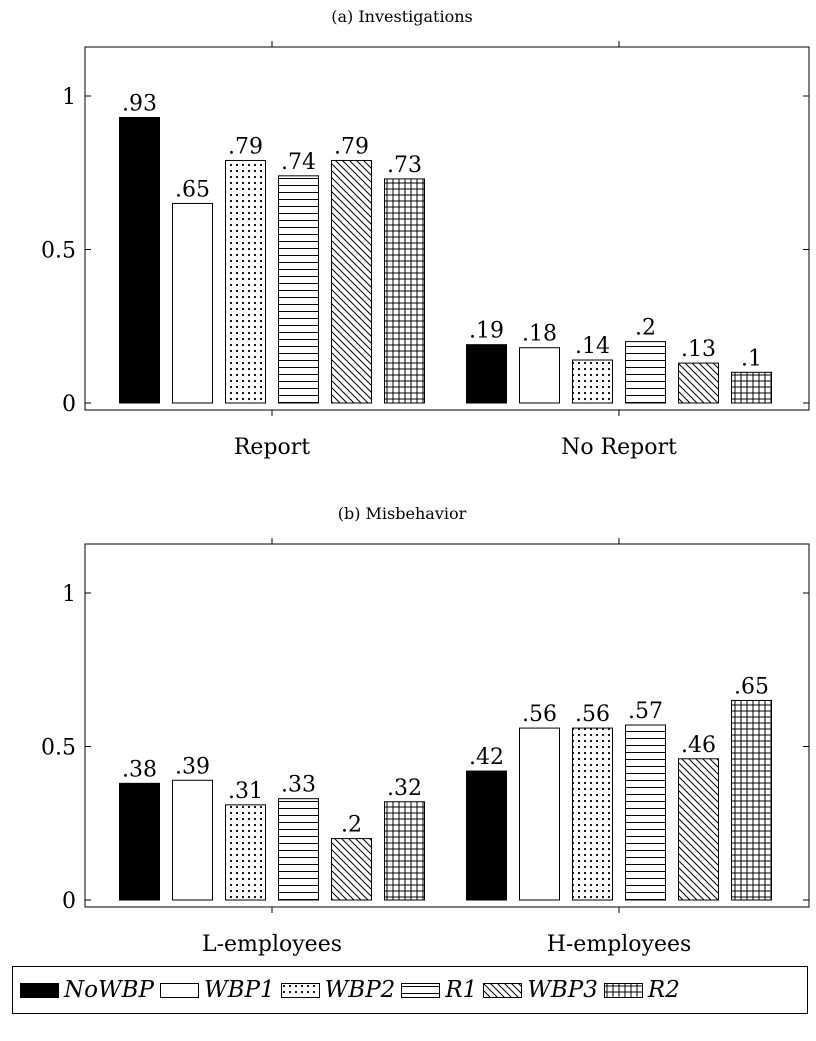 The height and width of the screenshot is (1041, 816). What do you see at coordinates (298, 785) in the screenshot?
I see `data-label: .33` at bounding box center [298, 785].